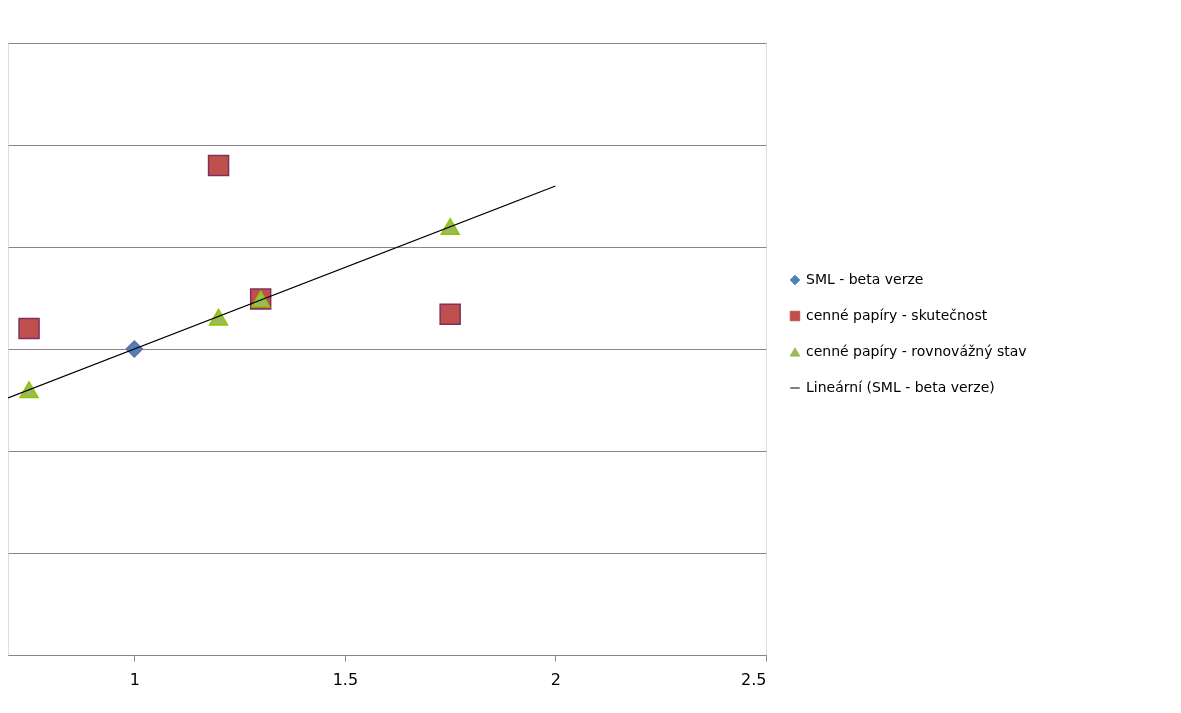  I want to click on x-tick-label: 1, so click(134, 679).